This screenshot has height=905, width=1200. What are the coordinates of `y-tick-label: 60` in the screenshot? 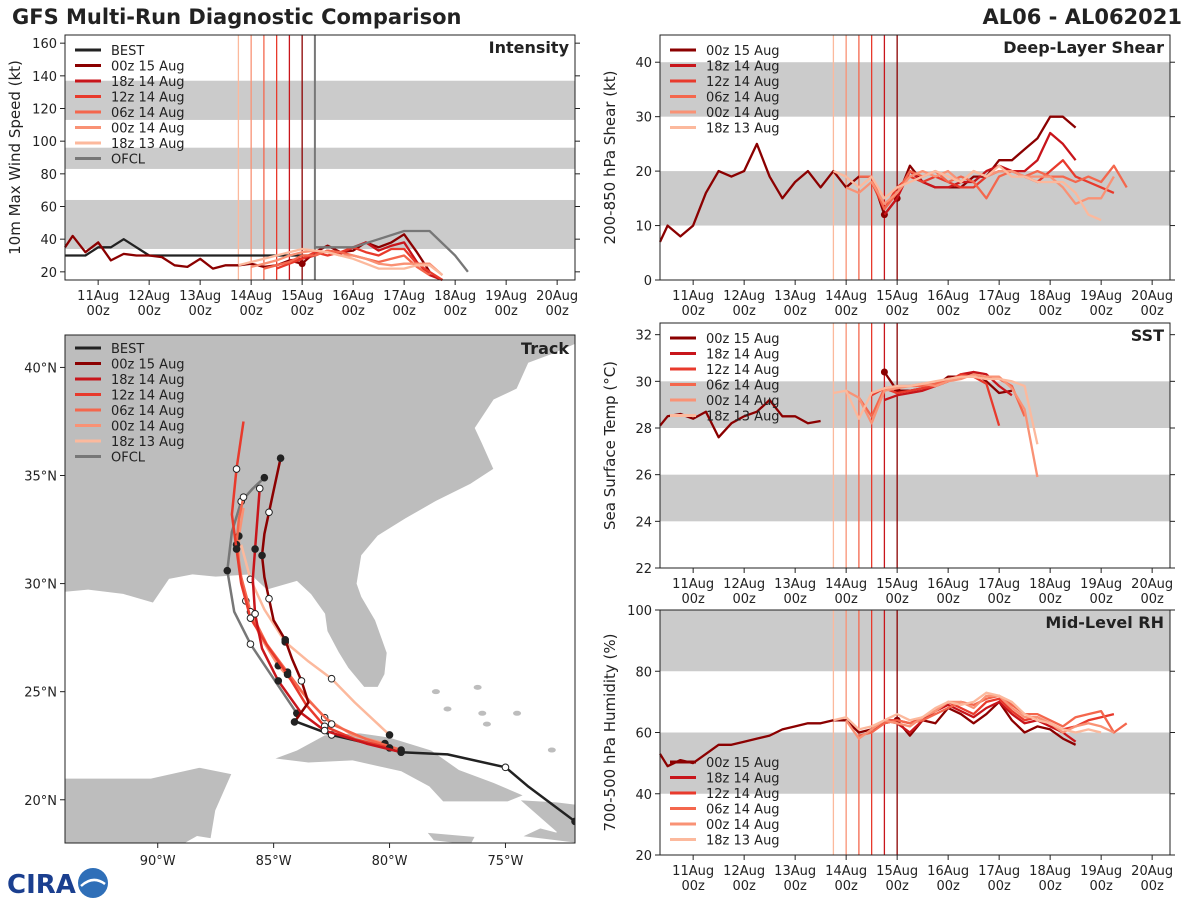 It's located at (643, 734).